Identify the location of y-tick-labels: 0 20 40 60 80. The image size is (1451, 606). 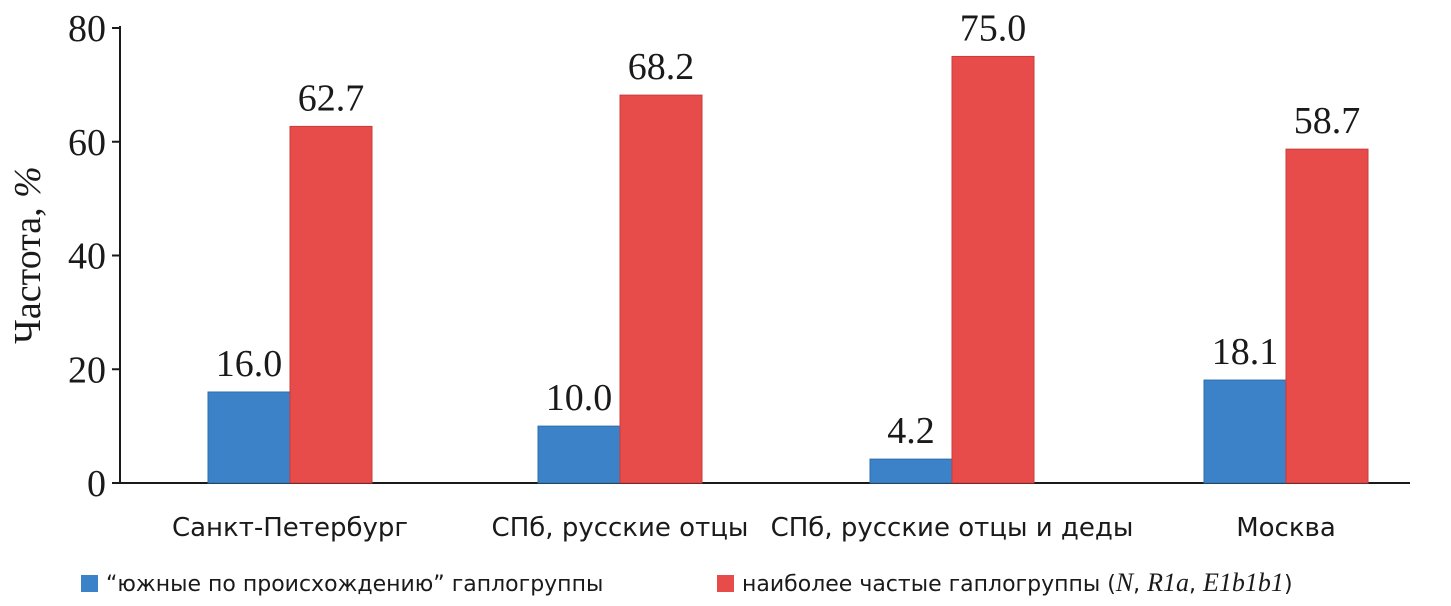
(87, 256).